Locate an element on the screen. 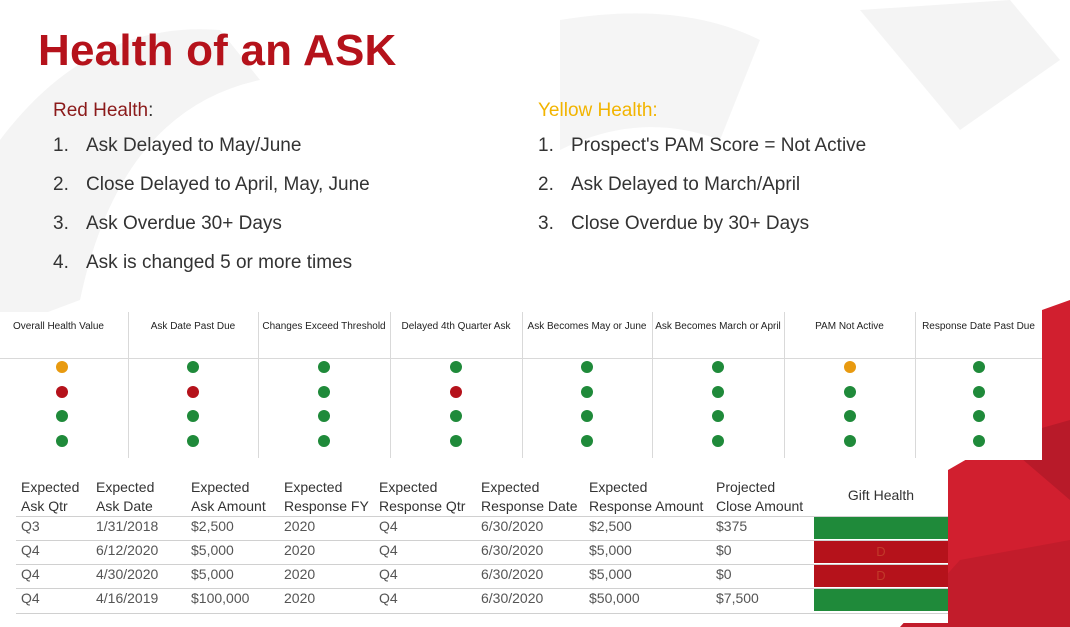 The width and height of the screenshot is (1070, 627). column-header-line2: Response FY is located at coordinates (326, 506).